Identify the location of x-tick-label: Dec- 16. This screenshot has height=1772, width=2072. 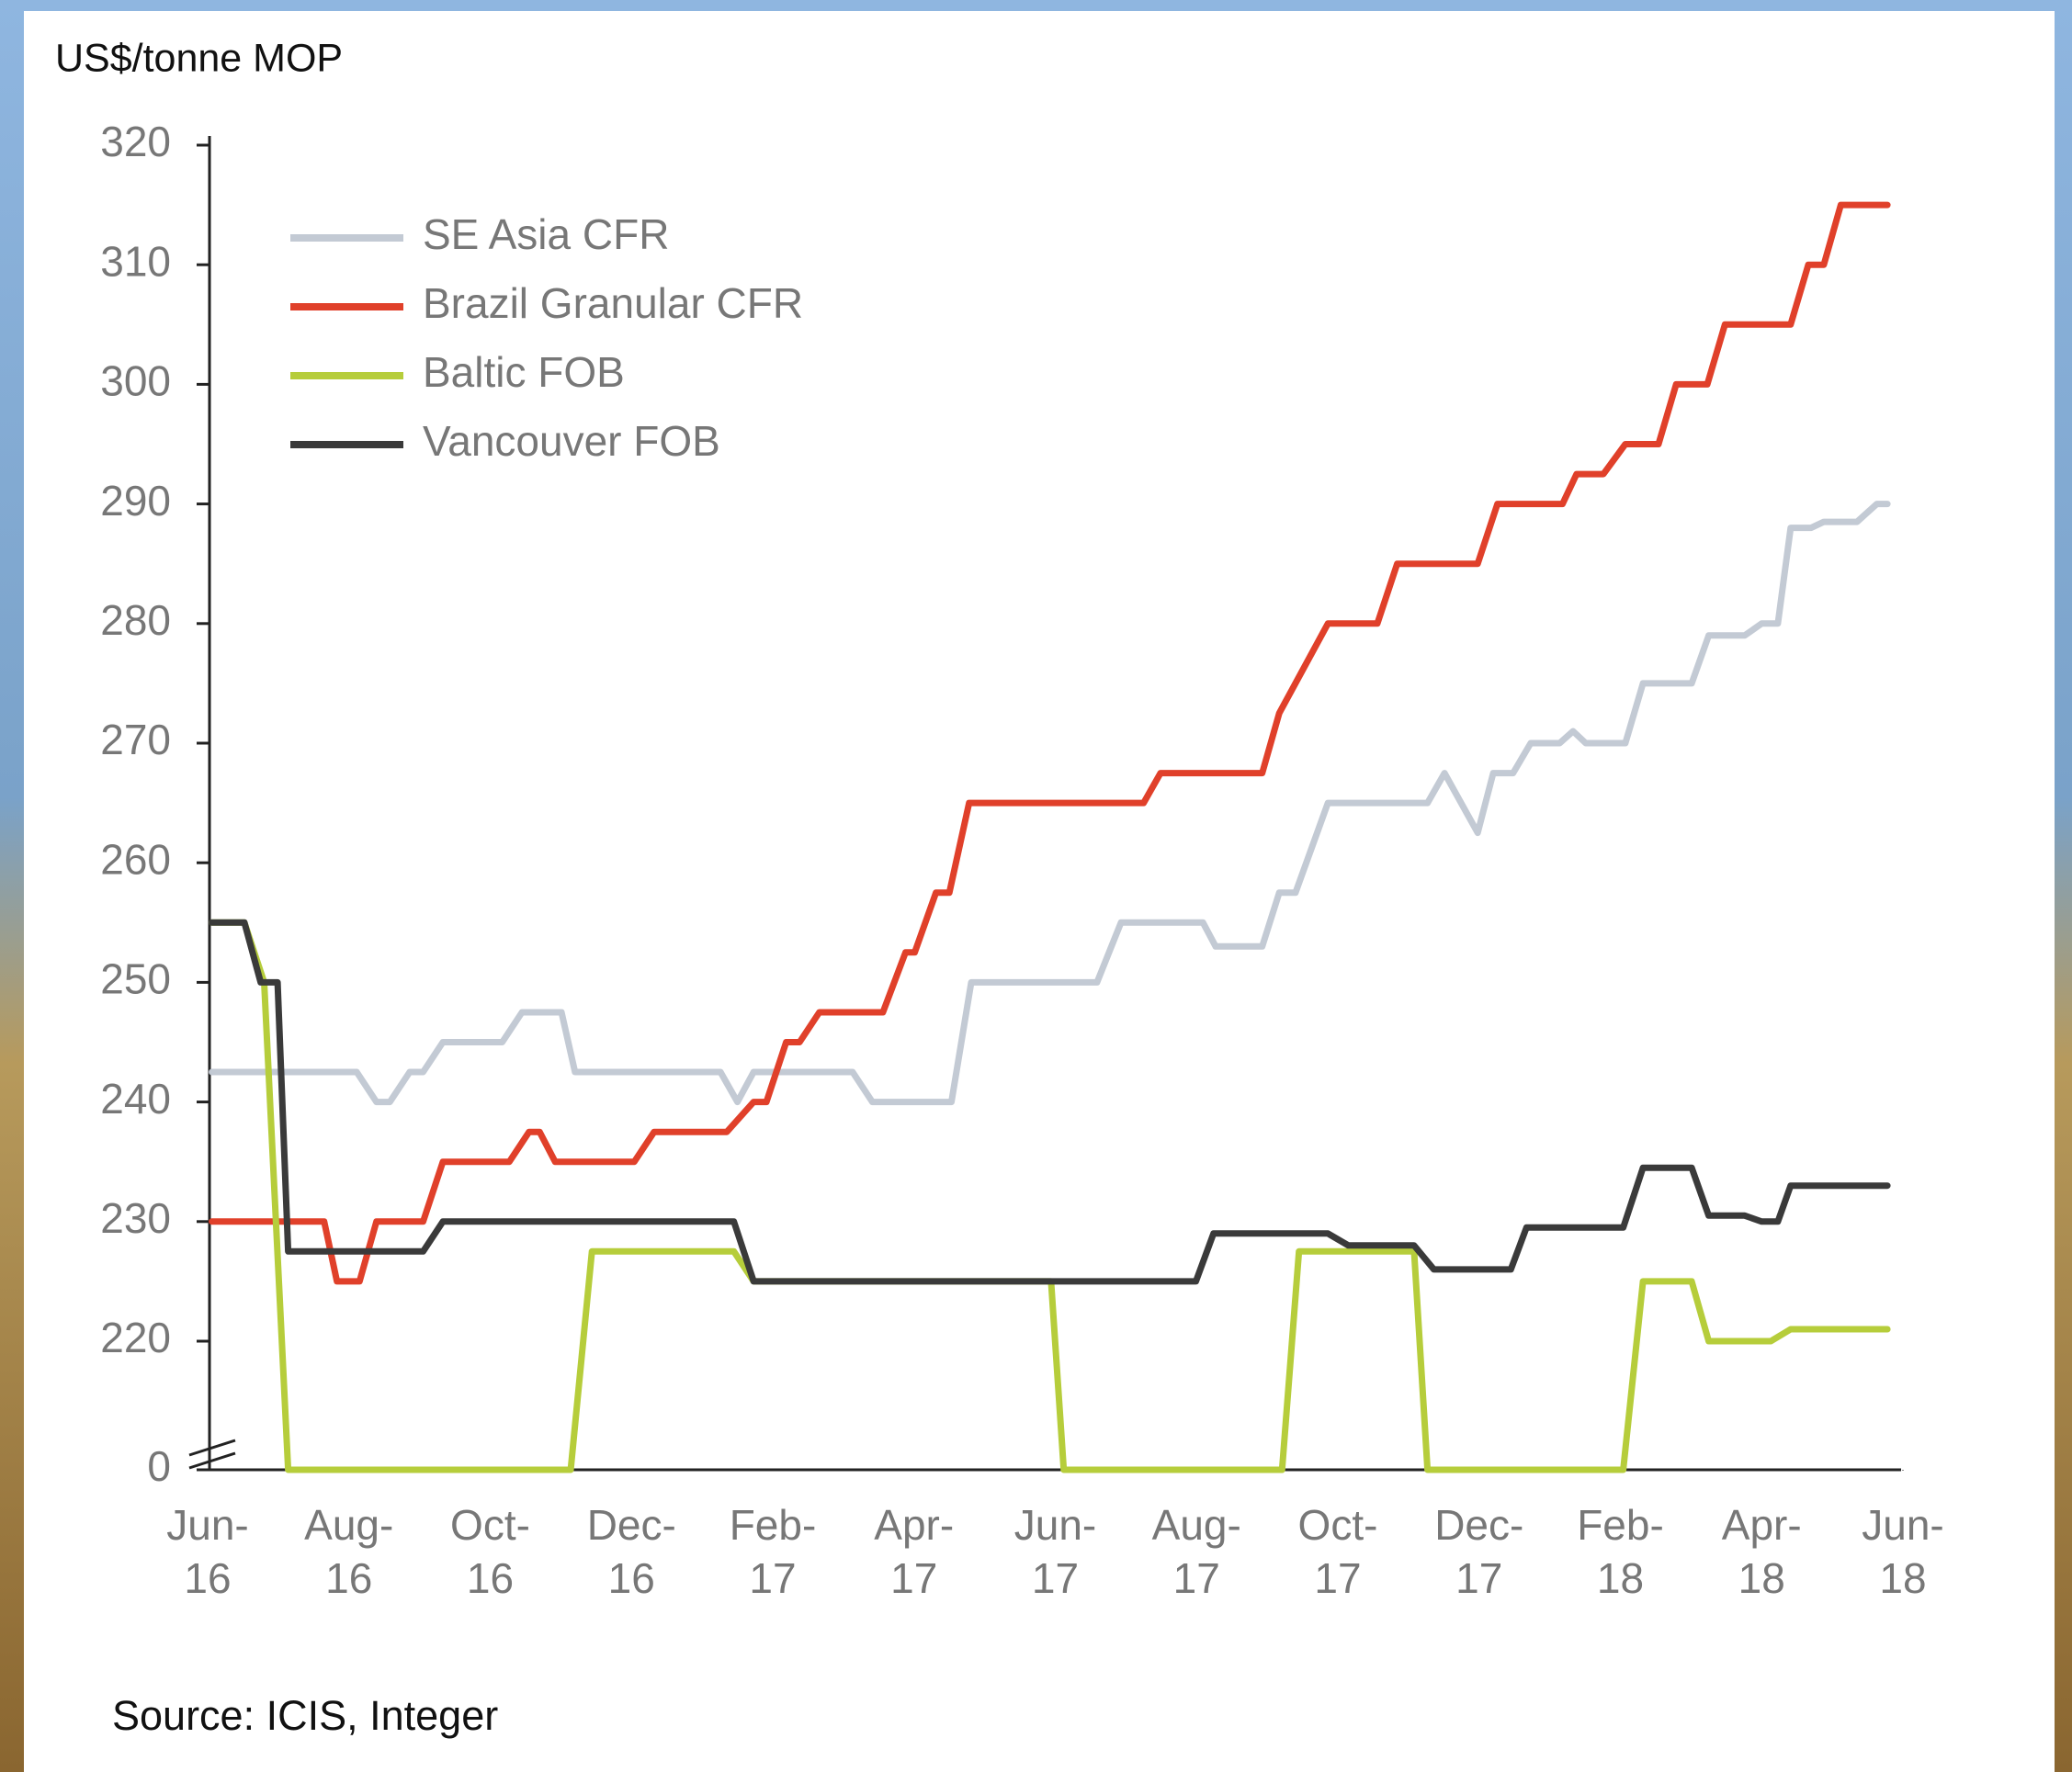
(631, 1551).